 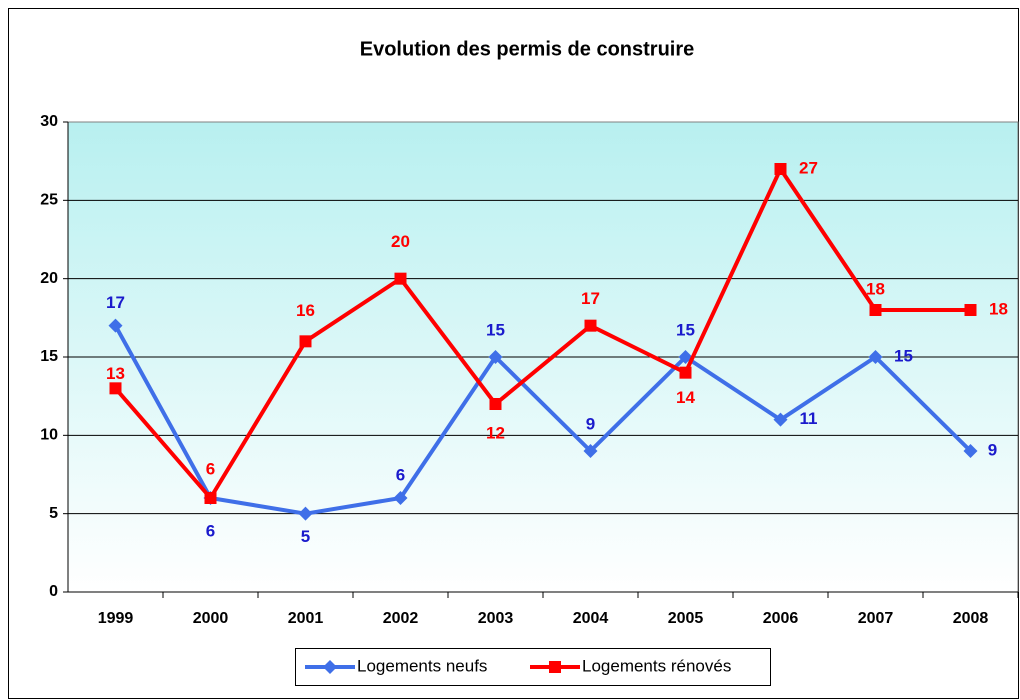 What do you see at coordinates (49, 356) in the screenshot?
I see `y-tick-label: 15` at bounding box center [49, 356].